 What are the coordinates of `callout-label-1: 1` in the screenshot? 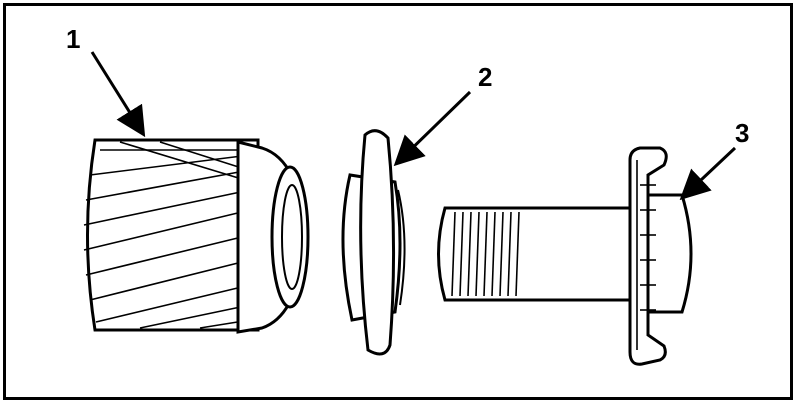 It's located at (73, 39).